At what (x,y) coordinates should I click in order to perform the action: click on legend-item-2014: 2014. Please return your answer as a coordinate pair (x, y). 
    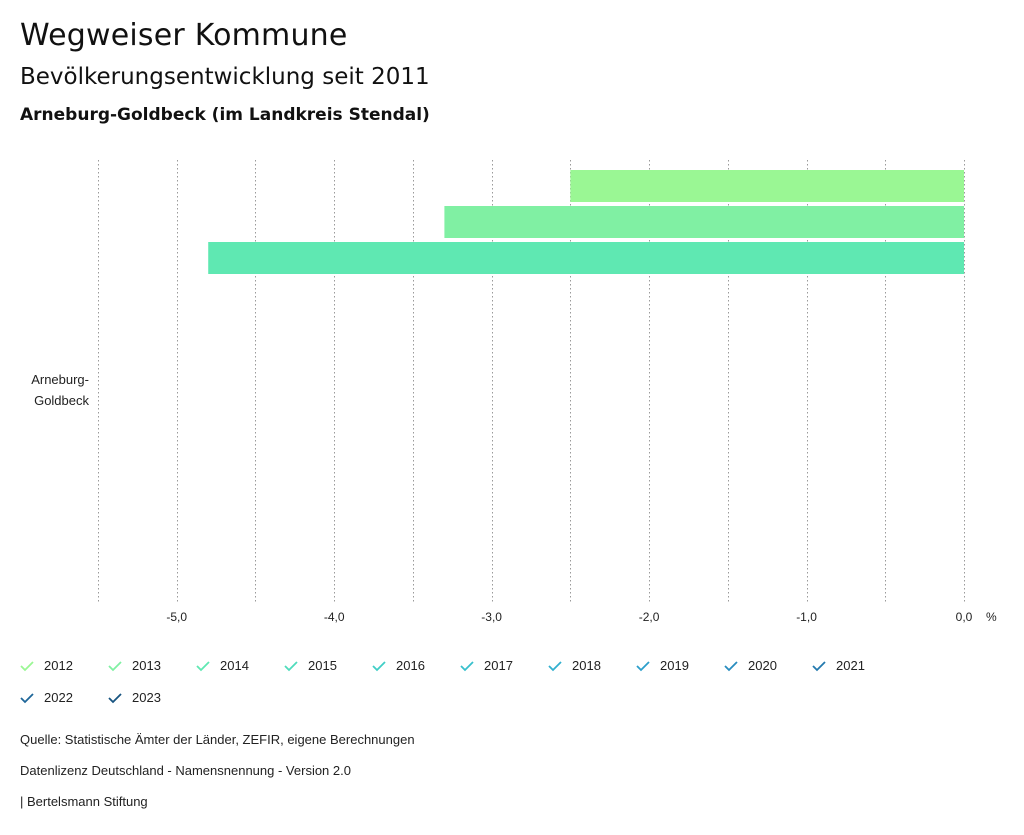
    Looking at the image, I should click on (222, 665).